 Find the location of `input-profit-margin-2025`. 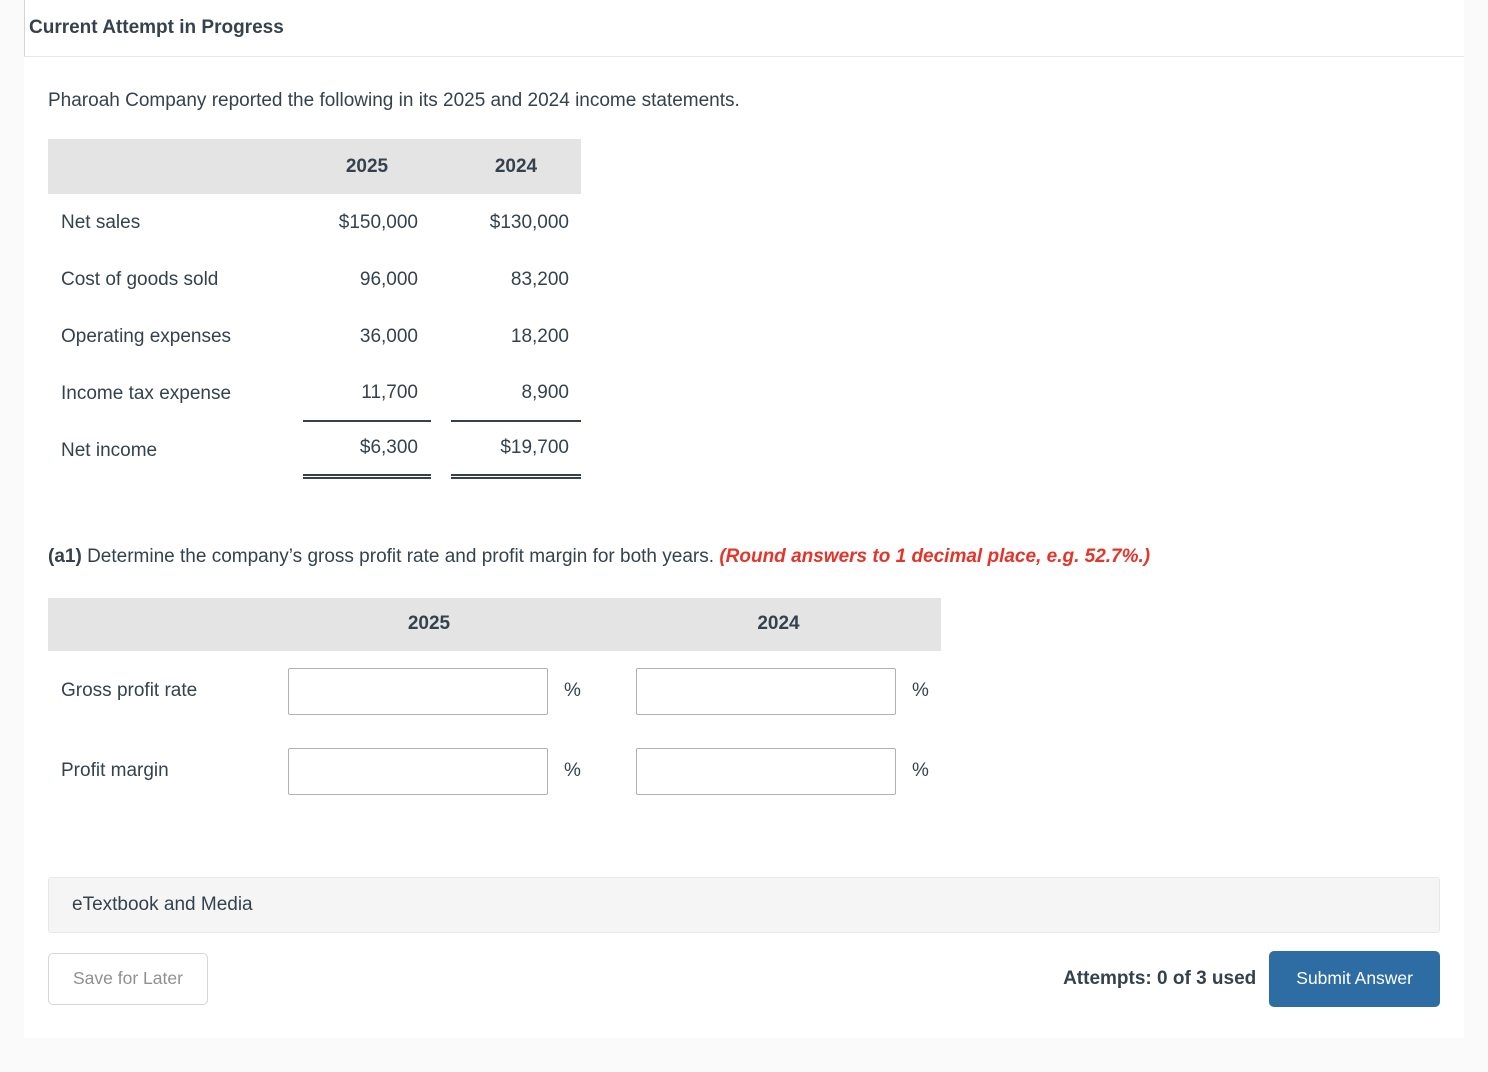

input-profit-margin-2025 is located at coordinates (418, 771).